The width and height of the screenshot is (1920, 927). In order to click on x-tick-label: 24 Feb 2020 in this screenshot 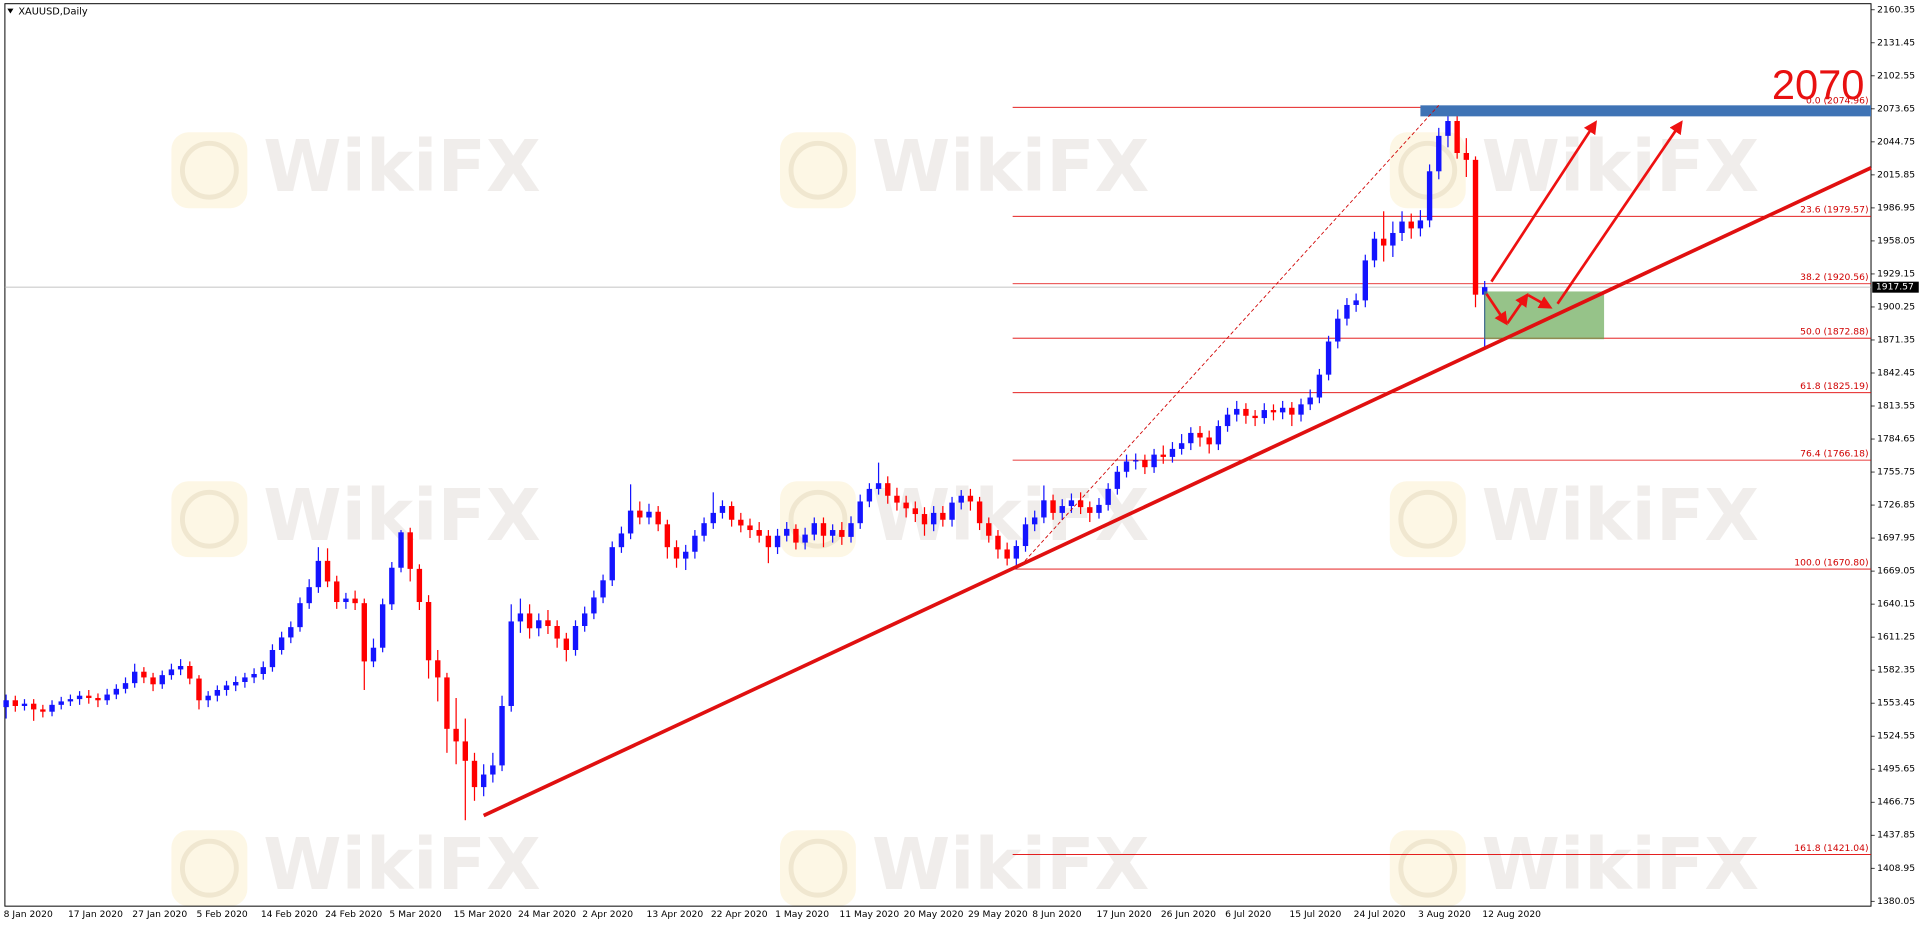, I will do `click(353, 914)`.